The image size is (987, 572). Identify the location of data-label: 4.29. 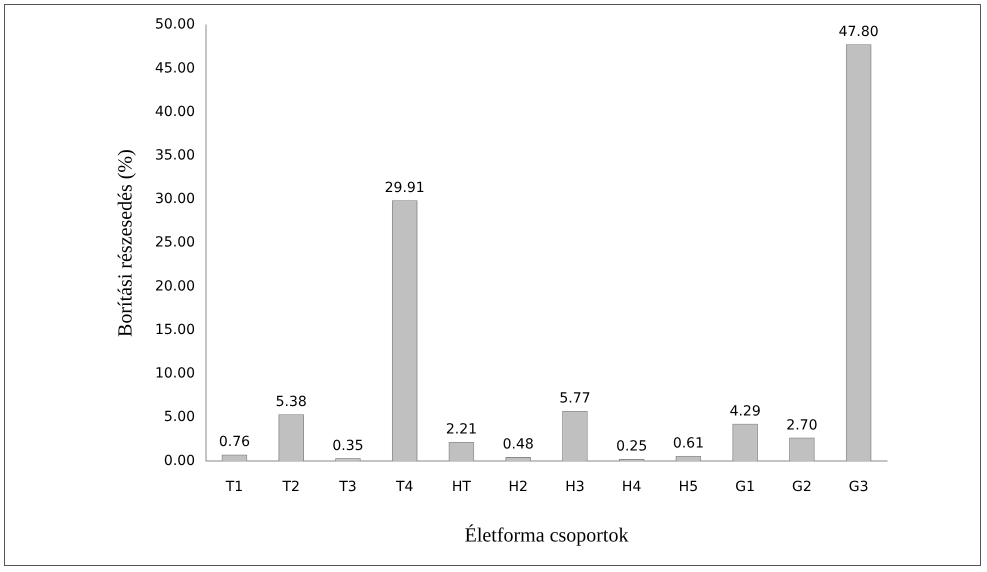
(745, 411).